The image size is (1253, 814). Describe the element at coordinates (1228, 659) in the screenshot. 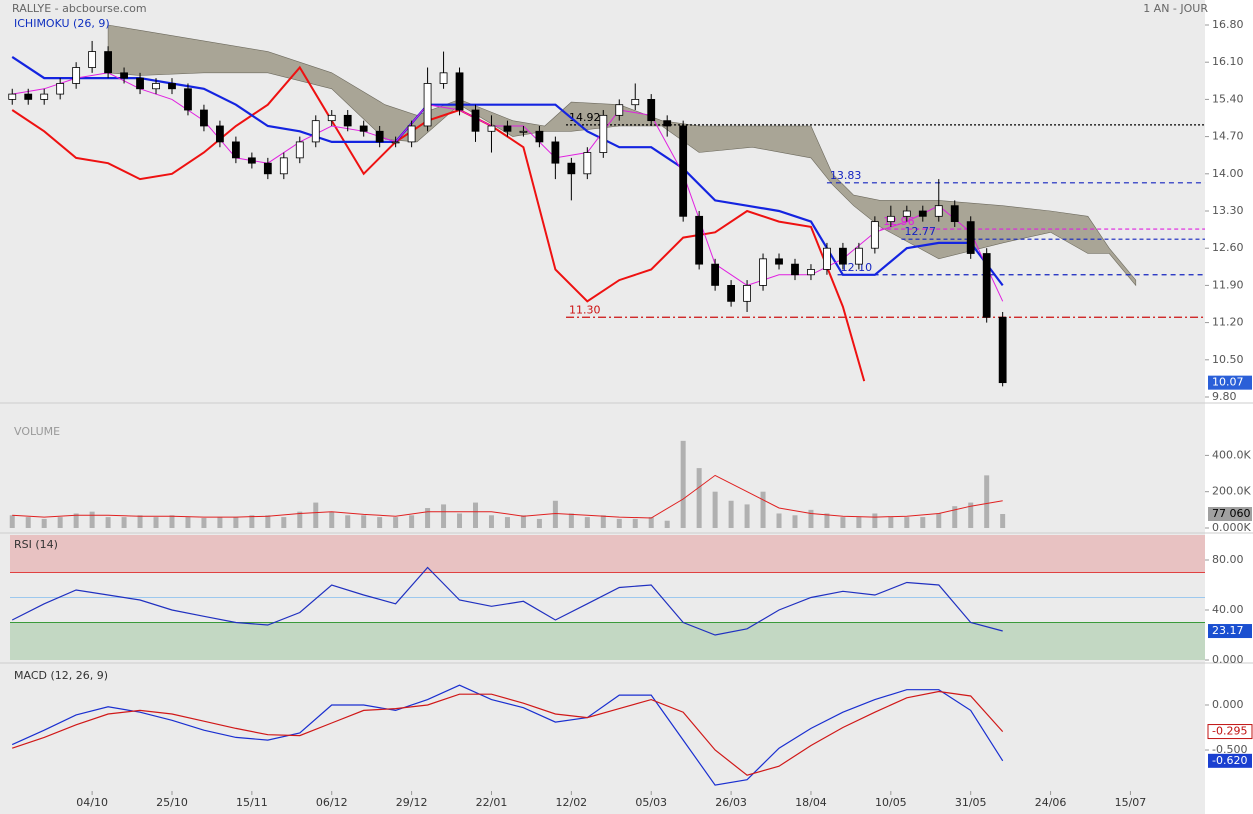

I see `y-tick-label: 0.000` at that location.